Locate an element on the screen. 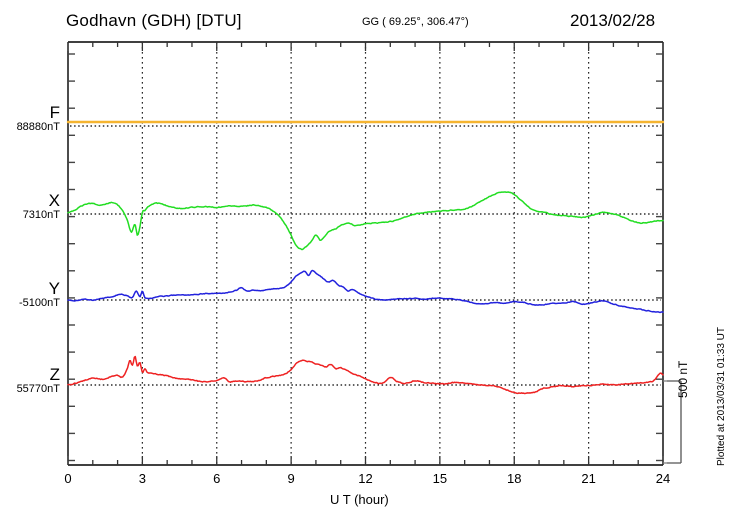  x-tick-label: 3 is located at coordinates (142, 478).